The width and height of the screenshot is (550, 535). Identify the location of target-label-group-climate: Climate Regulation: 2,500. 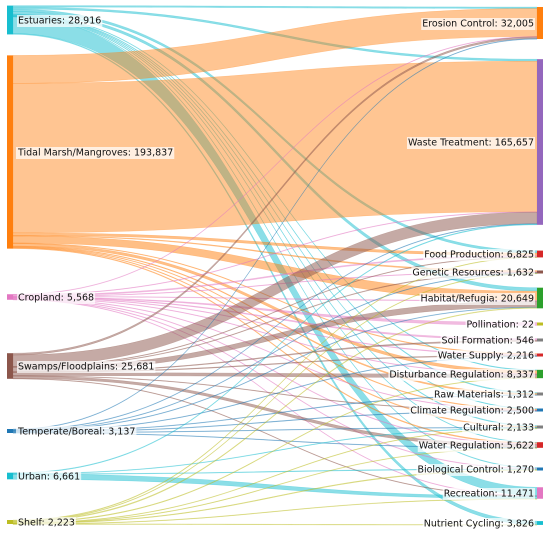
(472, 411).